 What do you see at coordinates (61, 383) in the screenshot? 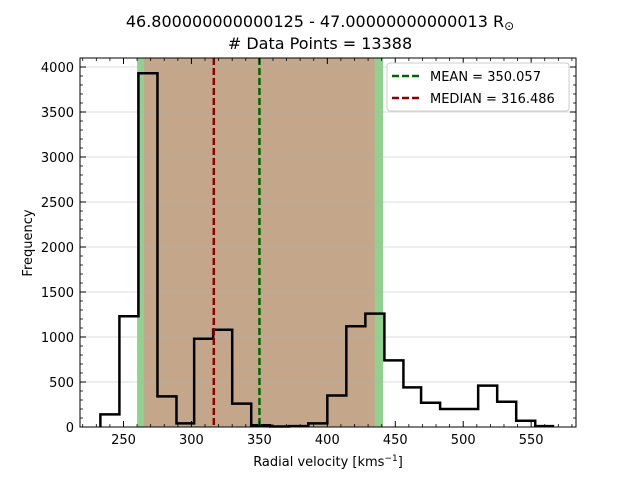
I see `y-tick-label: 500` at bounding box center [61, 383].